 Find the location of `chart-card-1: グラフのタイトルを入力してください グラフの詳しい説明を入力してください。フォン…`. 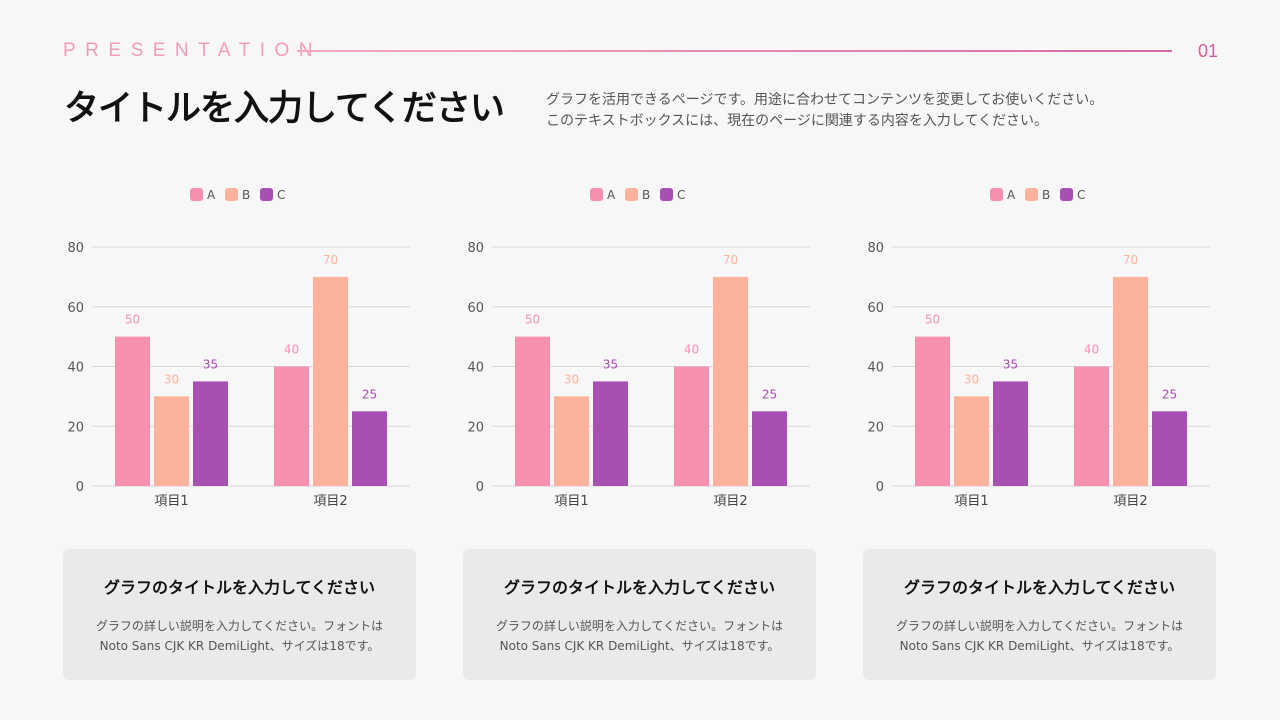

chart-card-1: グラフのタイトルを入力してください グラフの詳しい説明を入力してください。フォン… is located at coordinates (239, 614).